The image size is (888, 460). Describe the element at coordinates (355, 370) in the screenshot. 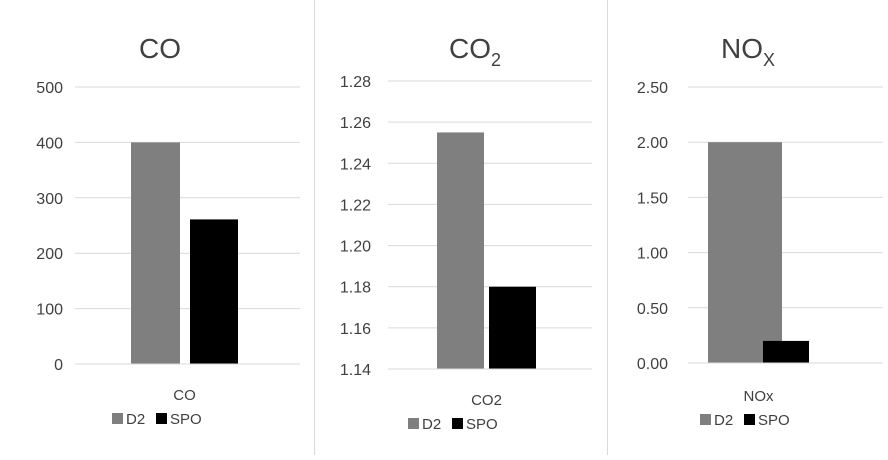

I see `co2-y-tick-label: 1.14` at that location.